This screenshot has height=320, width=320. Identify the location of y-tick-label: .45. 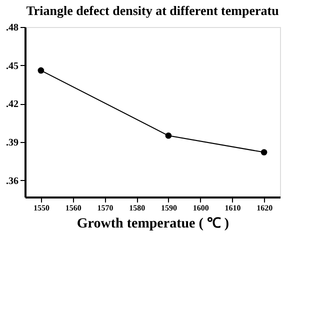
(12, 66).